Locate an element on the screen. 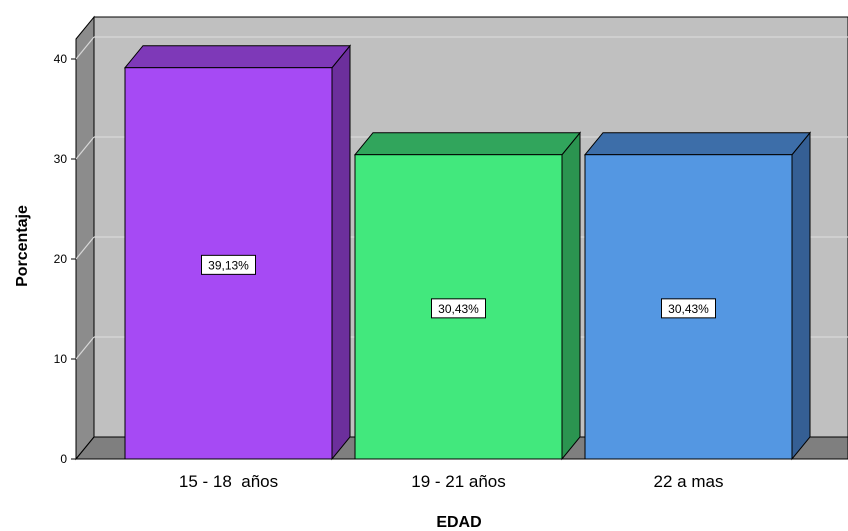  y-tick-label: 40 is located at coordinates (61, 59).